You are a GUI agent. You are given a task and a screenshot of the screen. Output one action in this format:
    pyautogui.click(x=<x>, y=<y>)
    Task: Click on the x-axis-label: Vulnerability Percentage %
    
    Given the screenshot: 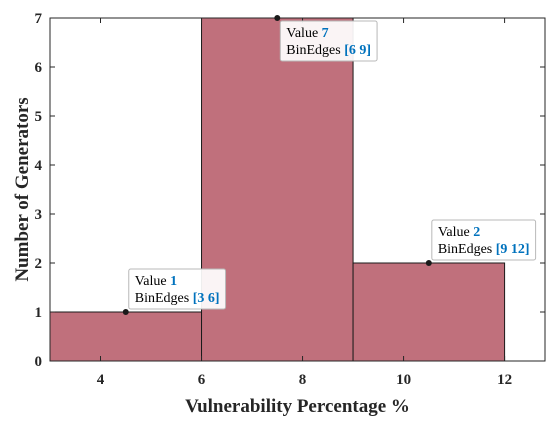 What is the action you would take?
    pyautogui.click(x=297, y=406)
    